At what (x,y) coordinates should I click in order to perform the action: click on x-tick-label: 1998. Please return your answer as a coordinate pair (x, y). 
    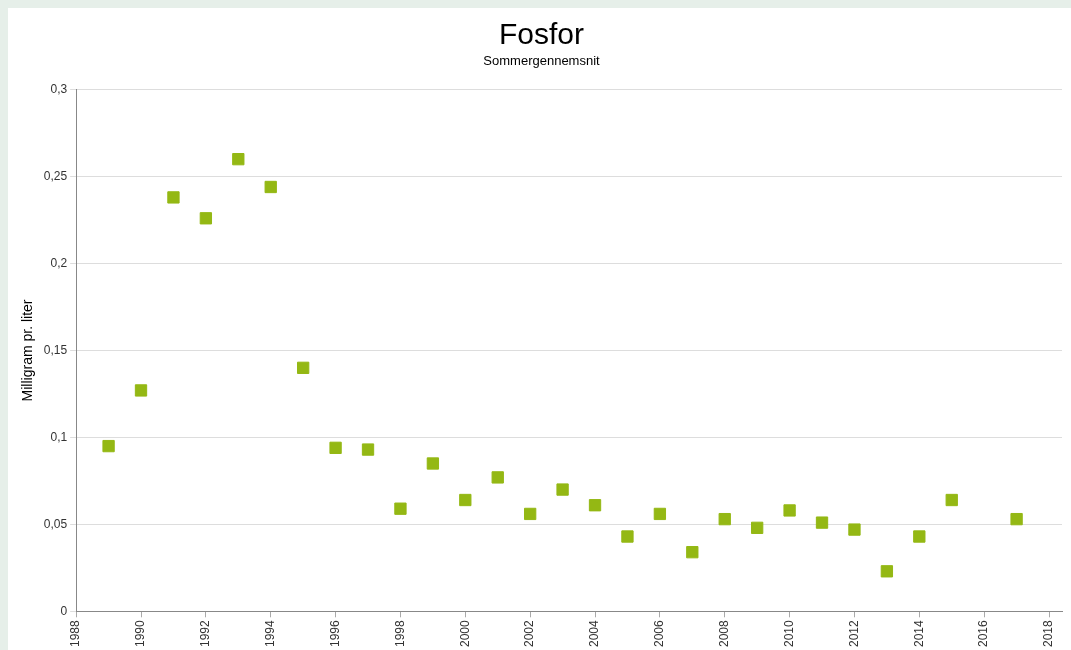
    Looking at the image, I should click on (399, 633).